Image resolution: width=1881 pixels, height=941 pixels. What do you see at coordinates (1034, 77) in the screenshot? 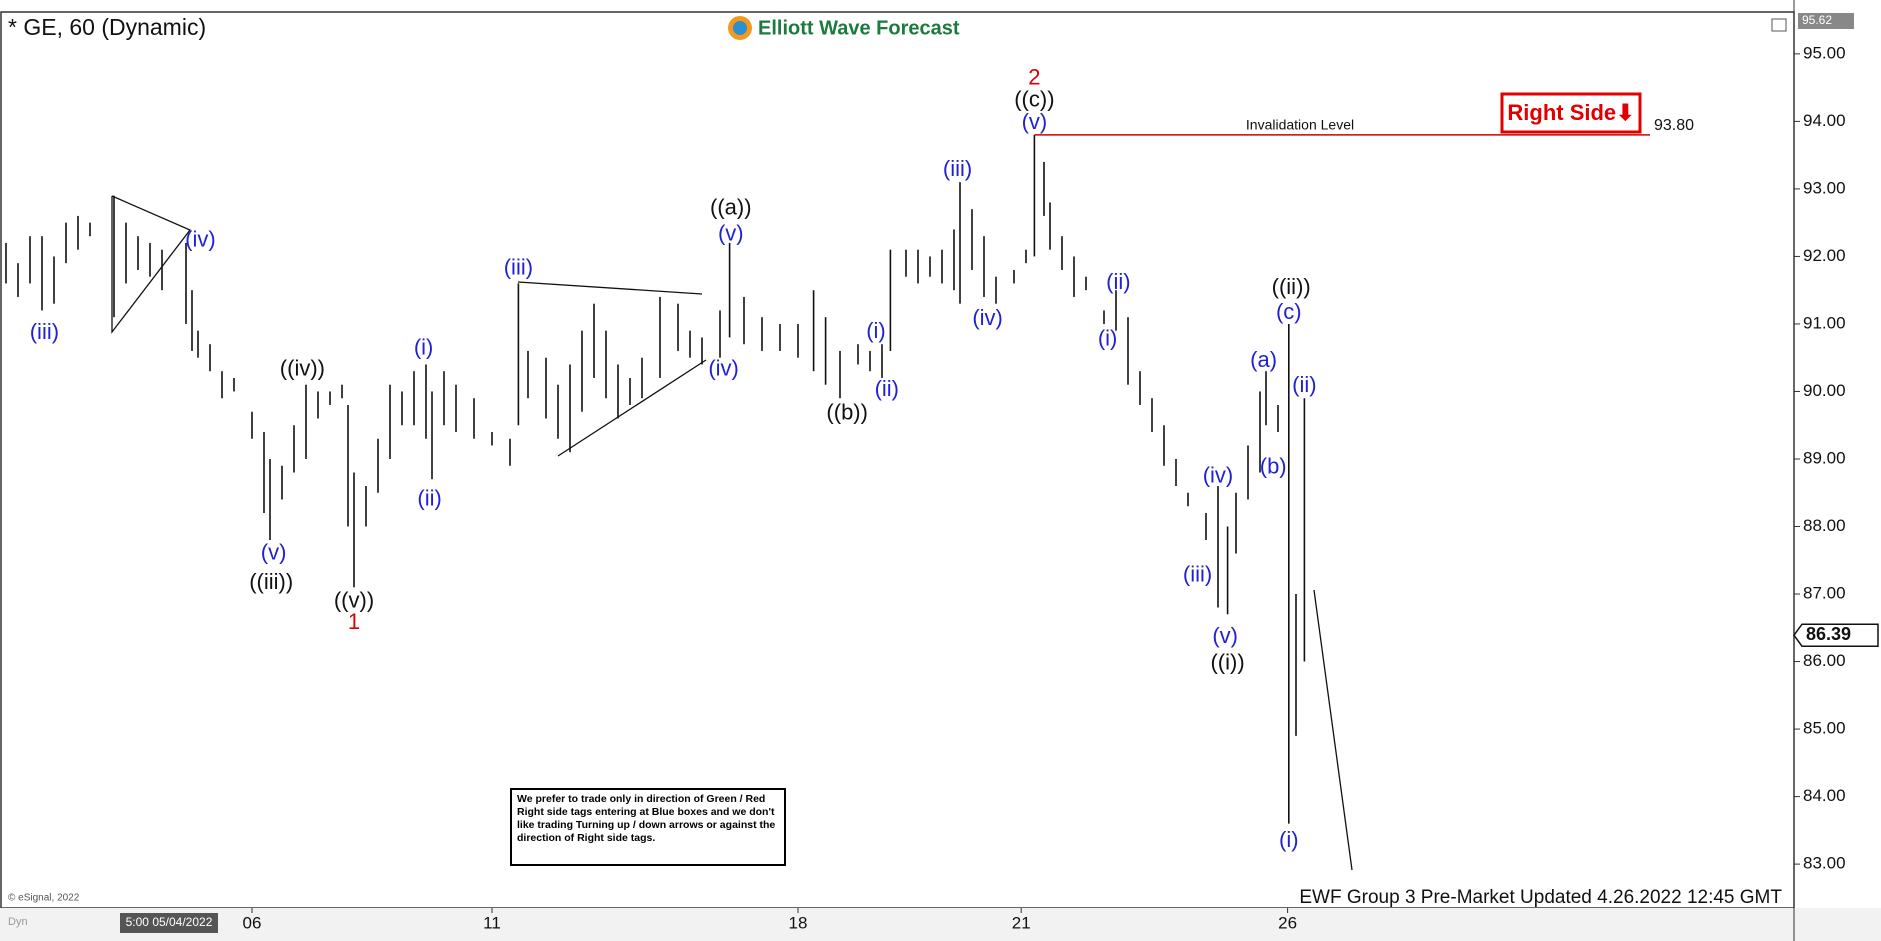
I see `wave-label: 2` at bounding box center [1034, 77].